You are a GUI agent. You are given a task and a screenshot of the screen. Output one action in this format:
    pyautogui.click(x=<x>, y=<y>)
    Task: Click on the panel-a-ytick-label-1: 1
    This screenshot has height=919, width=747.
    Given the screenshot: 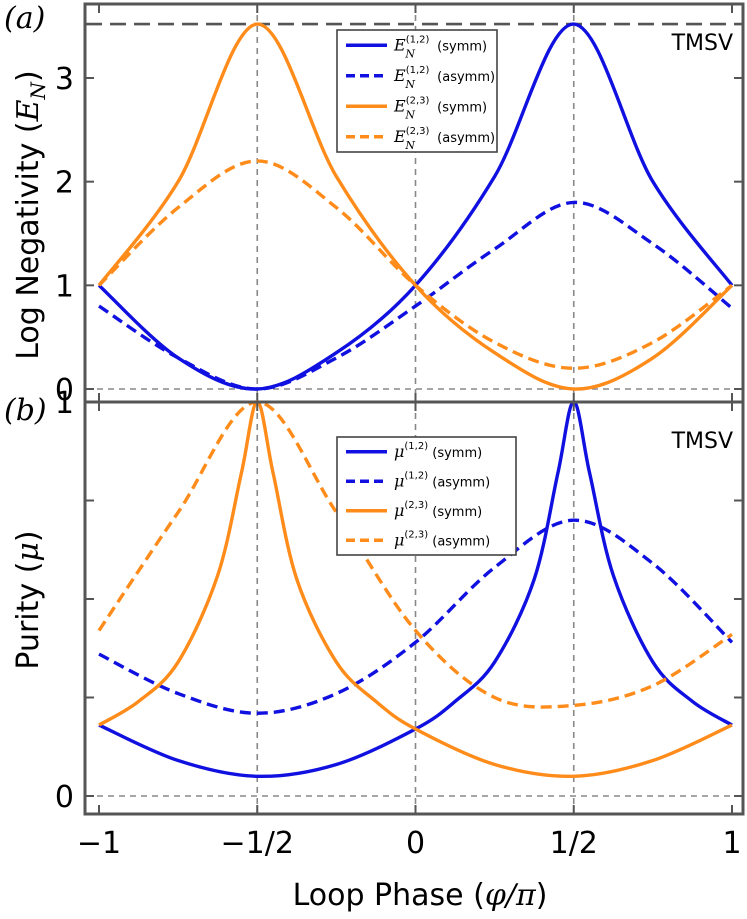 What is the action you would take?
    pyautogui.click(x=64, y=286)
    